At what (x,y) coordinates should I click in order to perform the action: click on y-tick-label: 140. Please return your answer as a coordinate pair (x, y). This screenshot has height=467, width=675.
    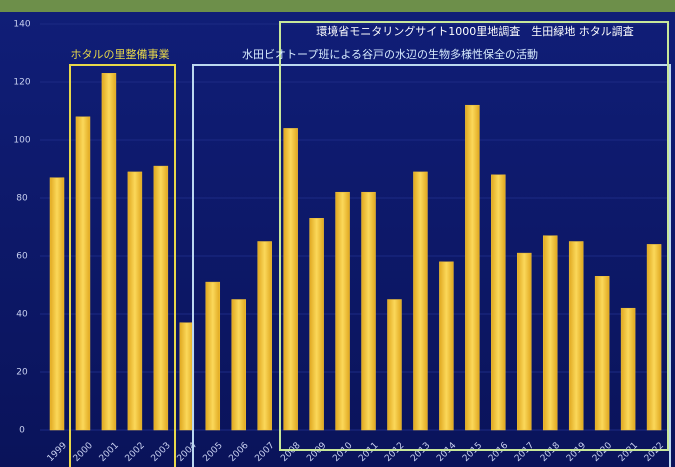
    Looking at the image, I should click on (21, 25).